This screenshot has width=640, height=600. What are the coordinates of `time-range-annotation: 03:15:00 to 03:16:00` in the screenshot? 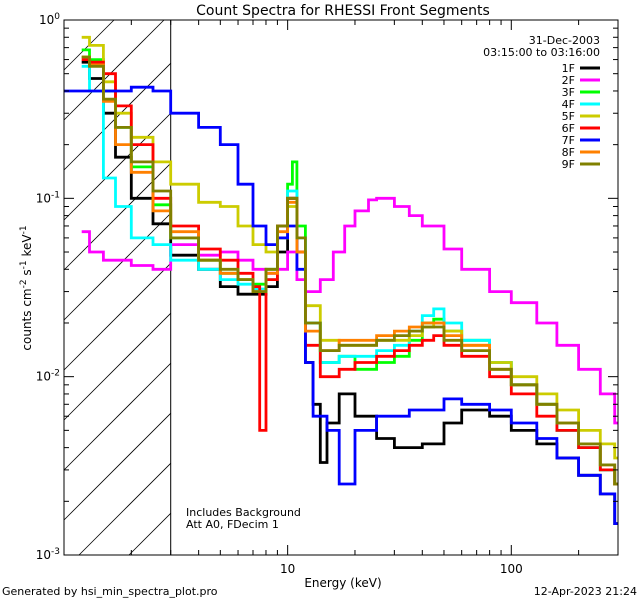 It's located at (541, 52).